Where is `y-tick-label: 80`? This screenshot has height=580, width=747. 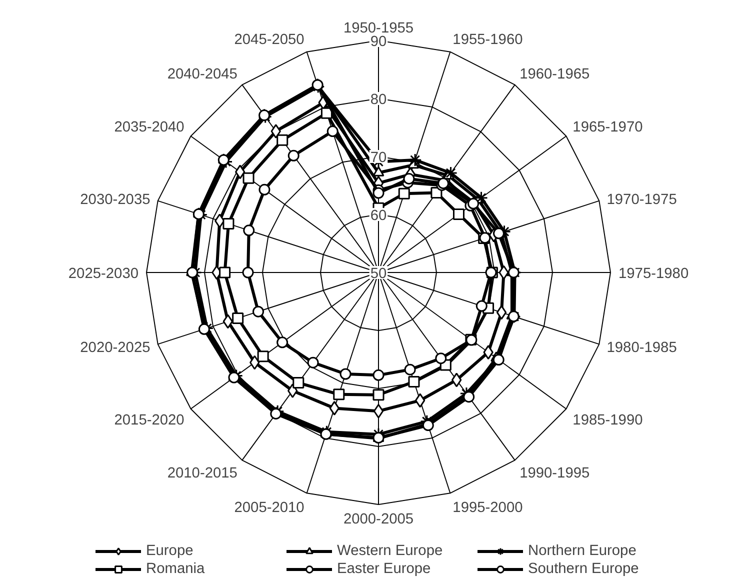
y-tick-label: 80 is located at coordinates (378, 100).